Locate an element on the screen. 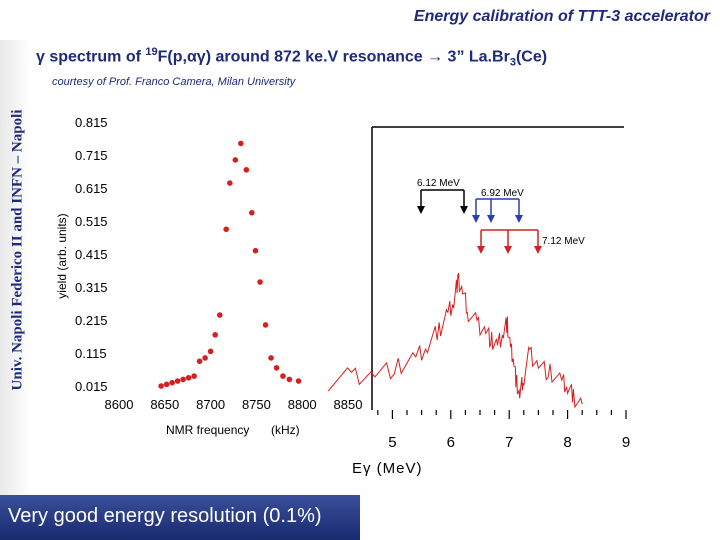 The width and height of the screenshot is (720, 540). subtitle-dopant: (Ce) is located at coordinates (531, 57).